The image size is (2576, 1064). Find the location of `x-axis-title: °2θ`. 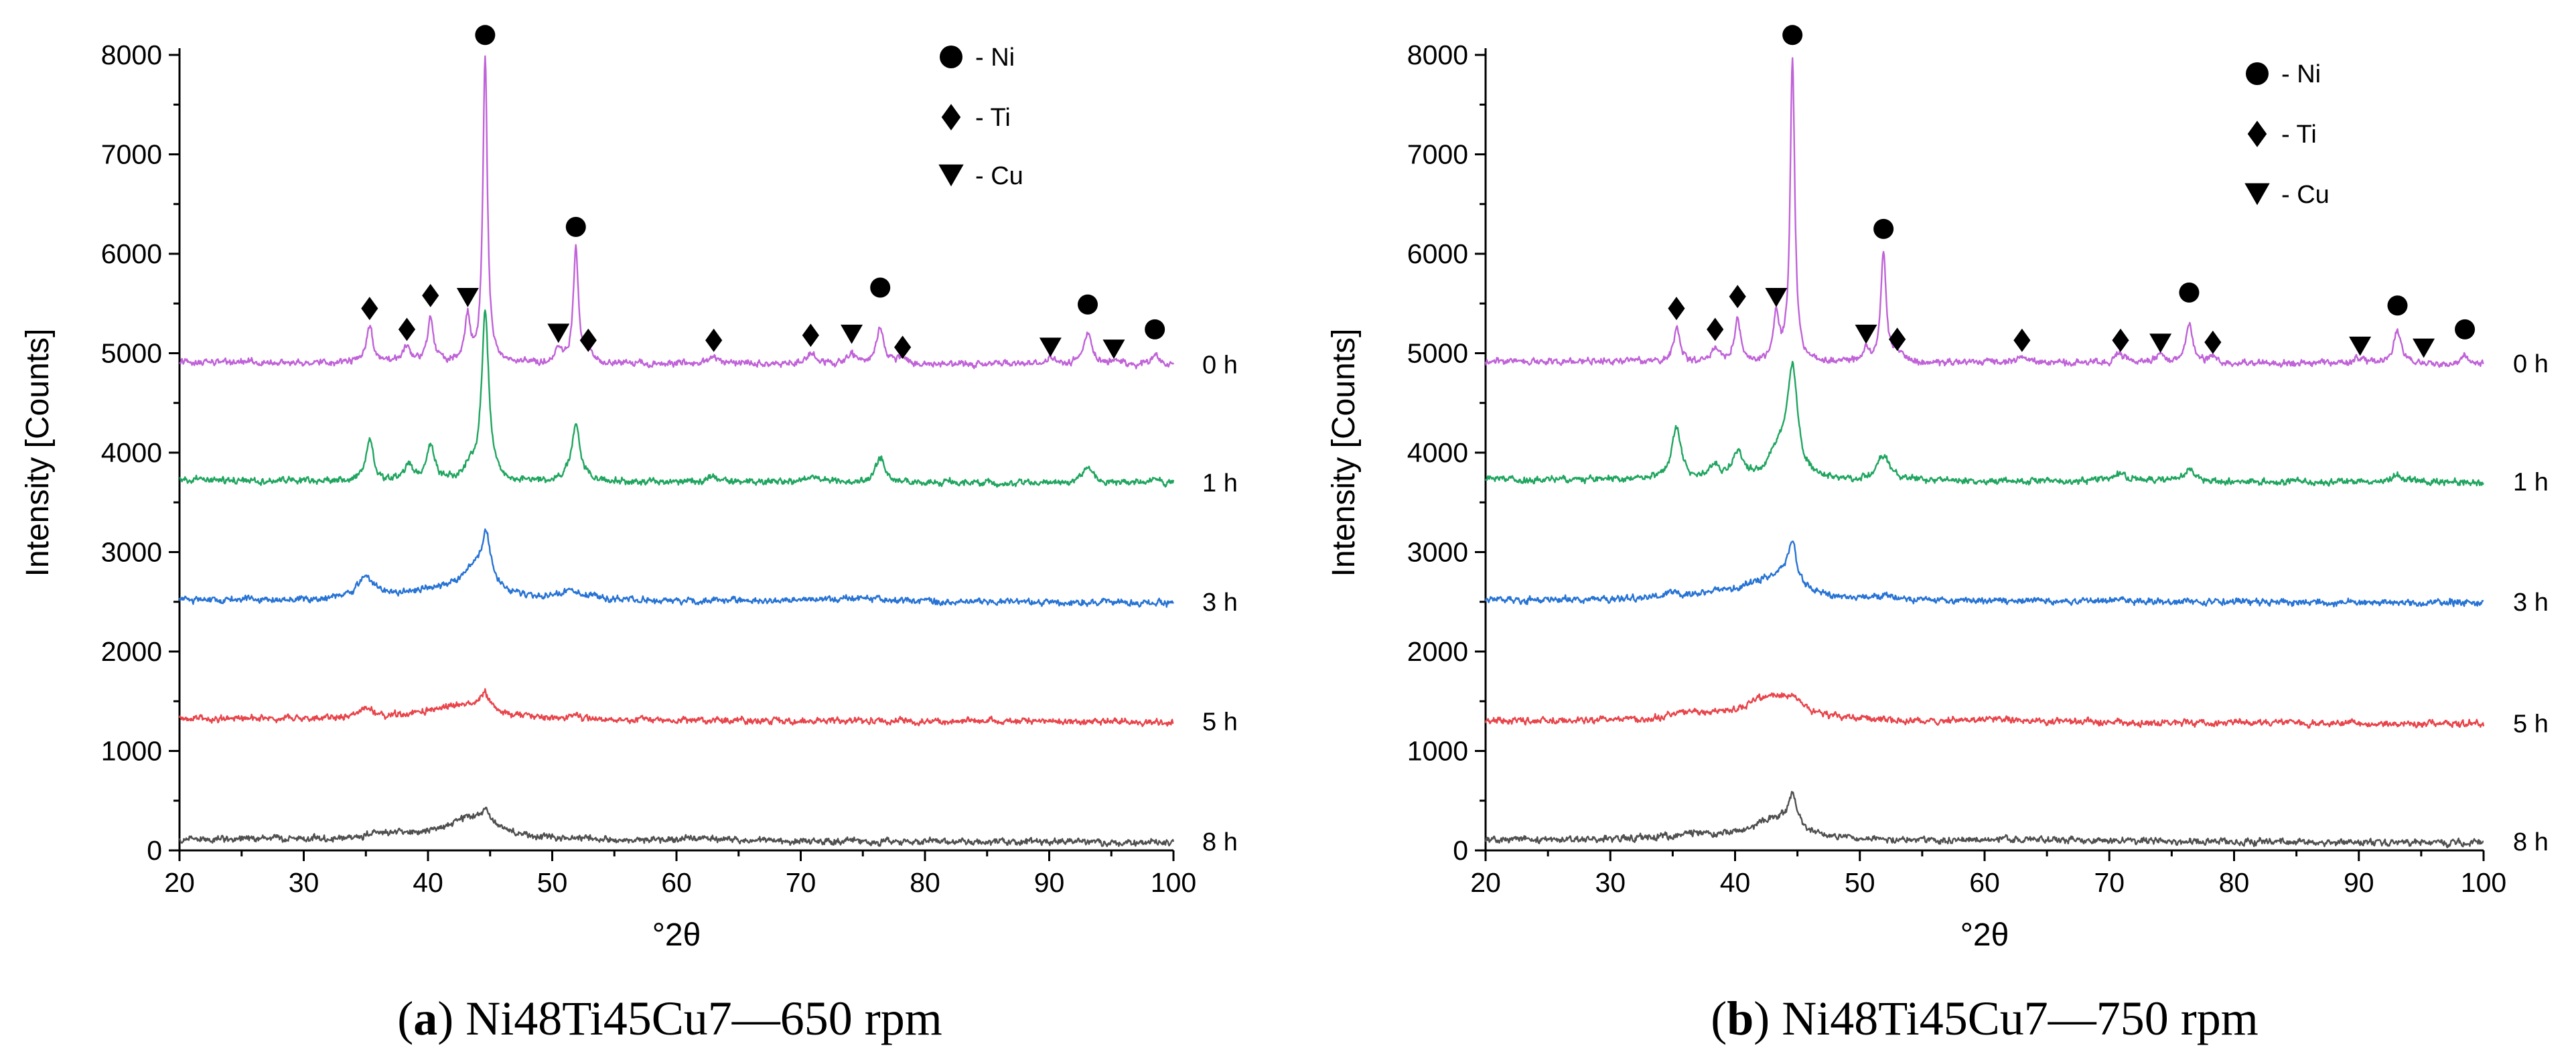

x-axis-title: °2θ is located at coordinates (676, 935).